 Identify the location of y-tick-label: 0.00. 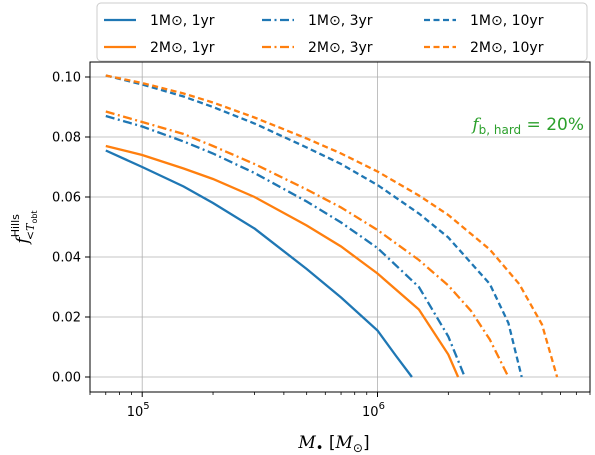
(66, 378).